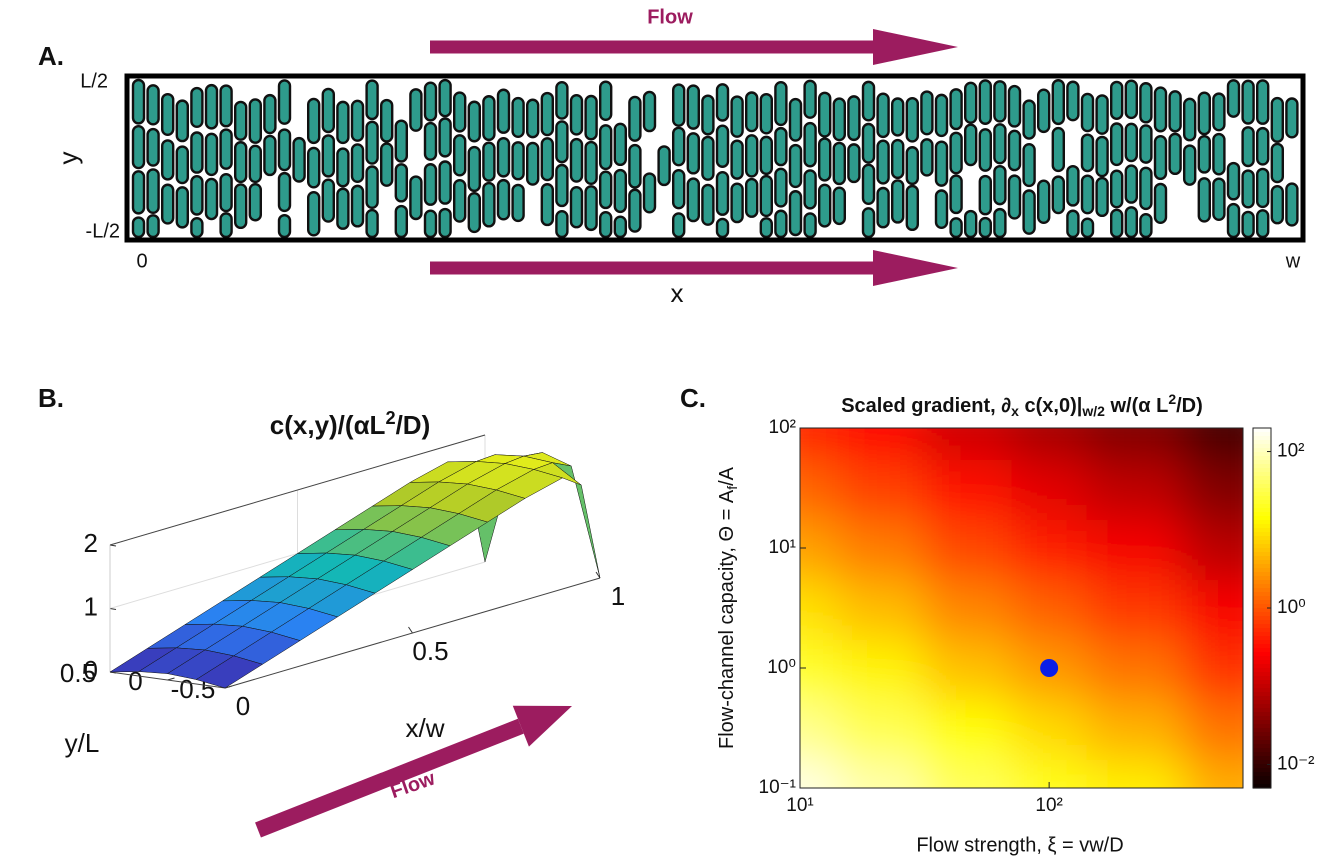 The image size is (1329, 860). What do you see at coordinates (1293, 261) in the screenshot?
I see `x-end-label: w` at bounding box center [1293, 261].